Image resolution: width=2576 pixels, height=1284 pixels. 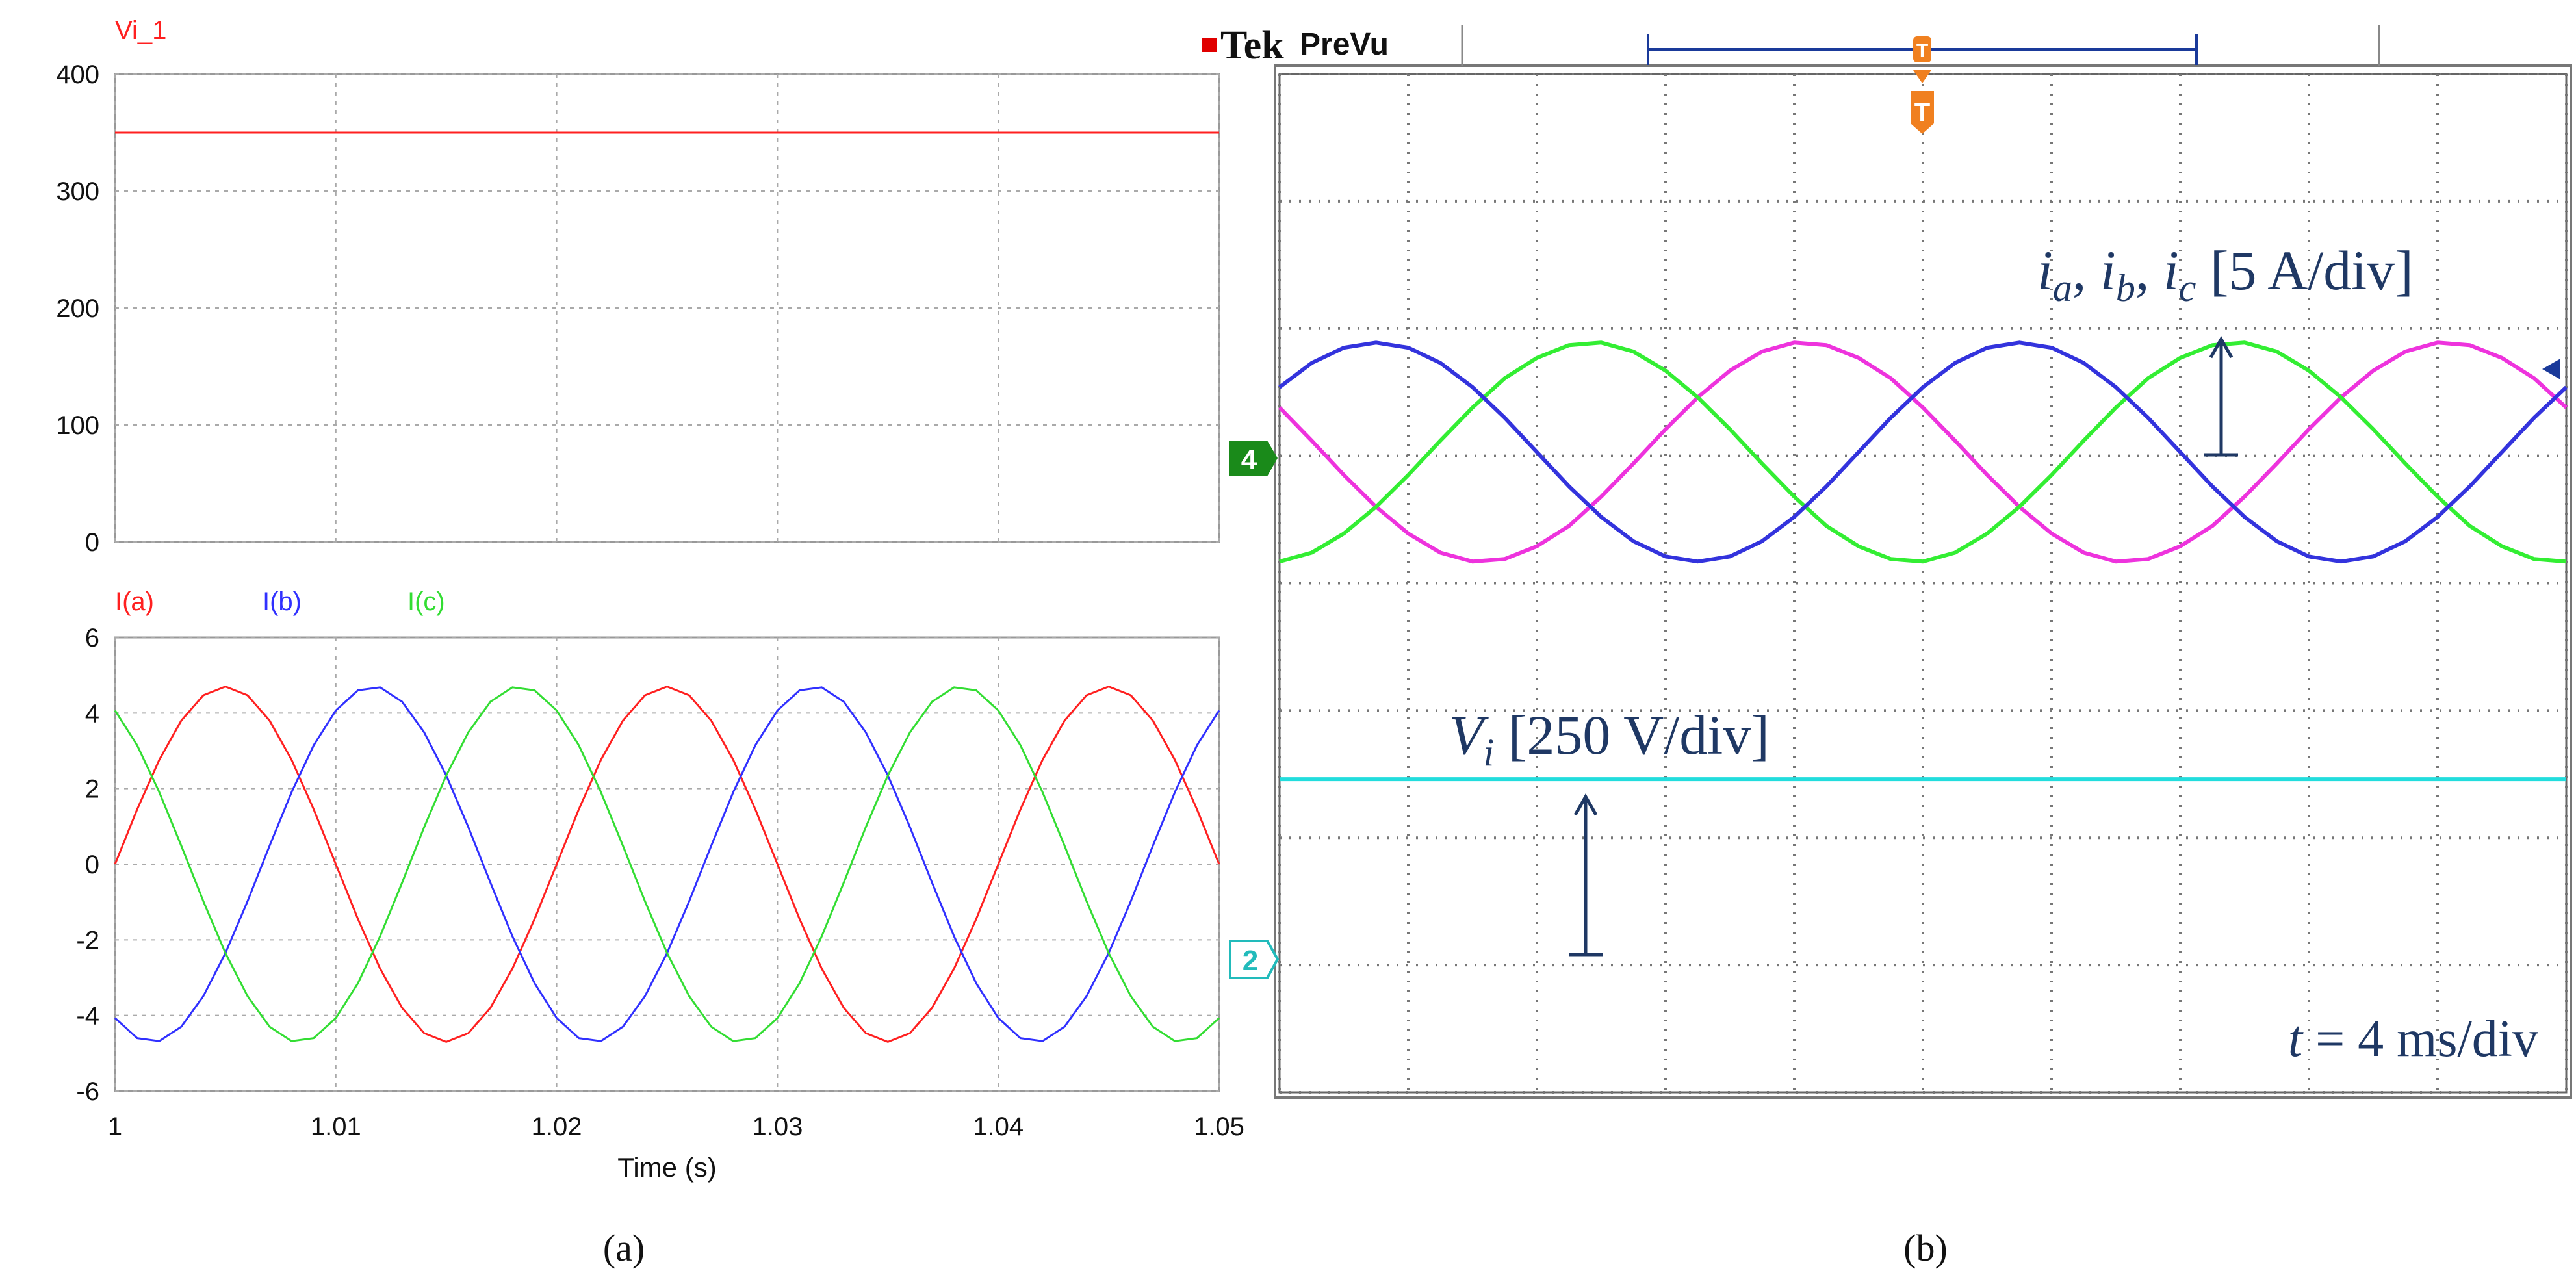 What do you see at coordinates (2296, 1039) in the screenshot?
I see `annotation-part: t` at bounding box center [2296, 1039].